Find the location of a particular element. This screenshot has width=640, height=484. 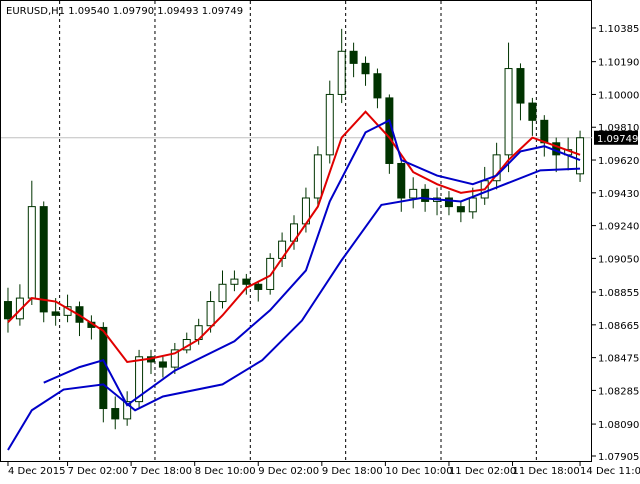

y-tick-label: 1.08475 is located at coordinates (618, 359).